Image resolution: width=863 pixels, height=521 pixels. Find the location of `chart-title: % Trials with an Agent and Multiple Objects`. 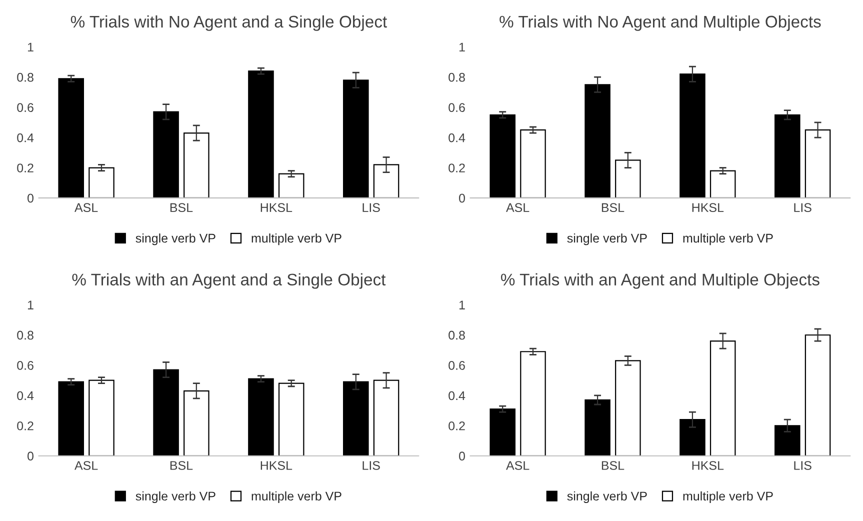

chart-title: % Trials with an Agent and Multiple Objects is located at coordinates (660, 281).